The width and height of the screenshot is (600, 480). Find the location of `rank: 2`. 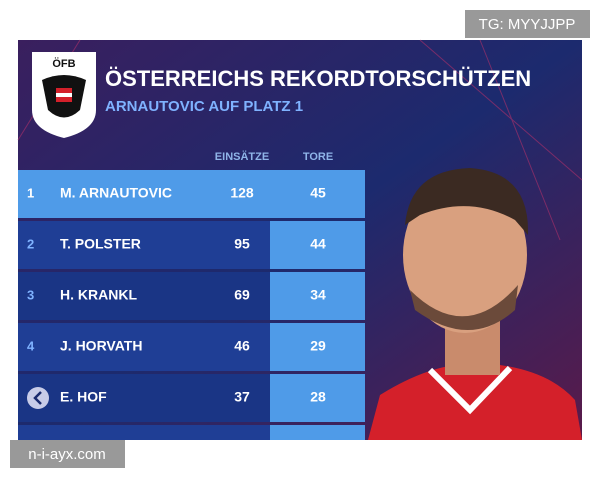

rank: 2 is located at coordinates (30, 243).